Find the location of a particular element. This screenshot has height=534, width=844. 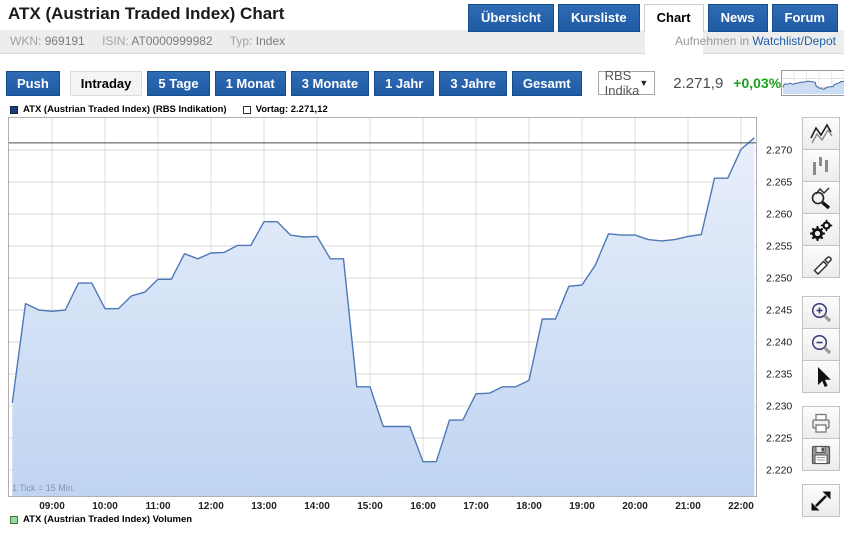

chart-tools-sidebar is located at coordinates (822, 317).